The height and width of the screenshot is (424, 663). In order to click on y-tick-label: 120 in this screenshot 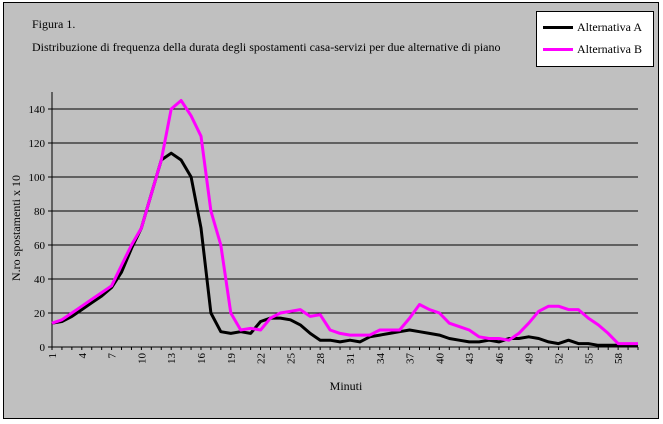, I will do `click(37, 144)`.